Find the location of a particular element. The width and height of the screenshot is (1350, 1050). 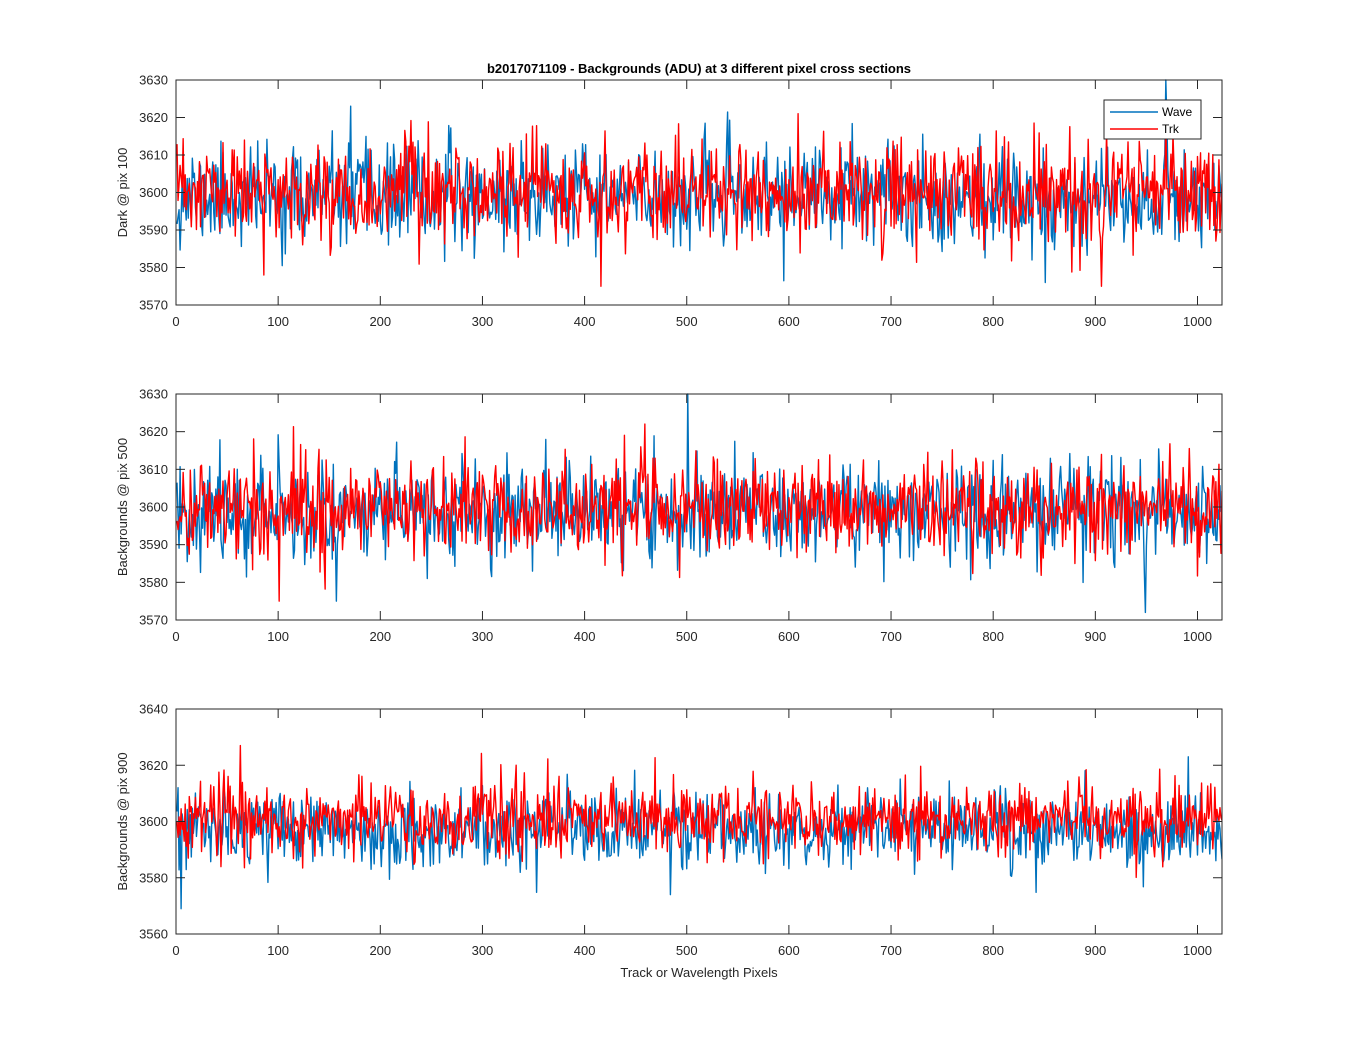

legend: Wave Trk is located at coordinates (1152, 119).